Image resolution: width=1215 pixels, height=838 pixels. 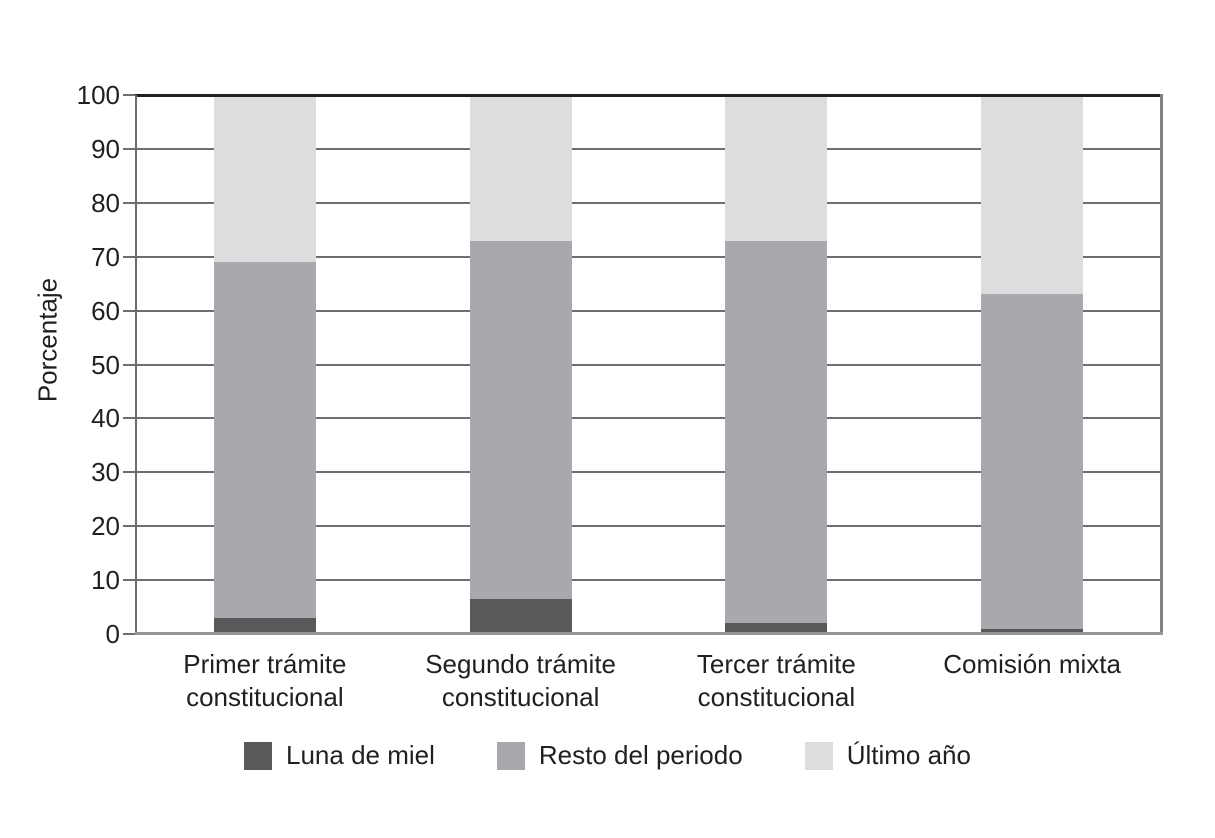 What do you see at coordinates (105, 580) in the screenshot?
I see `y-tick-label-10: 10` at bounding box center [105, 580].